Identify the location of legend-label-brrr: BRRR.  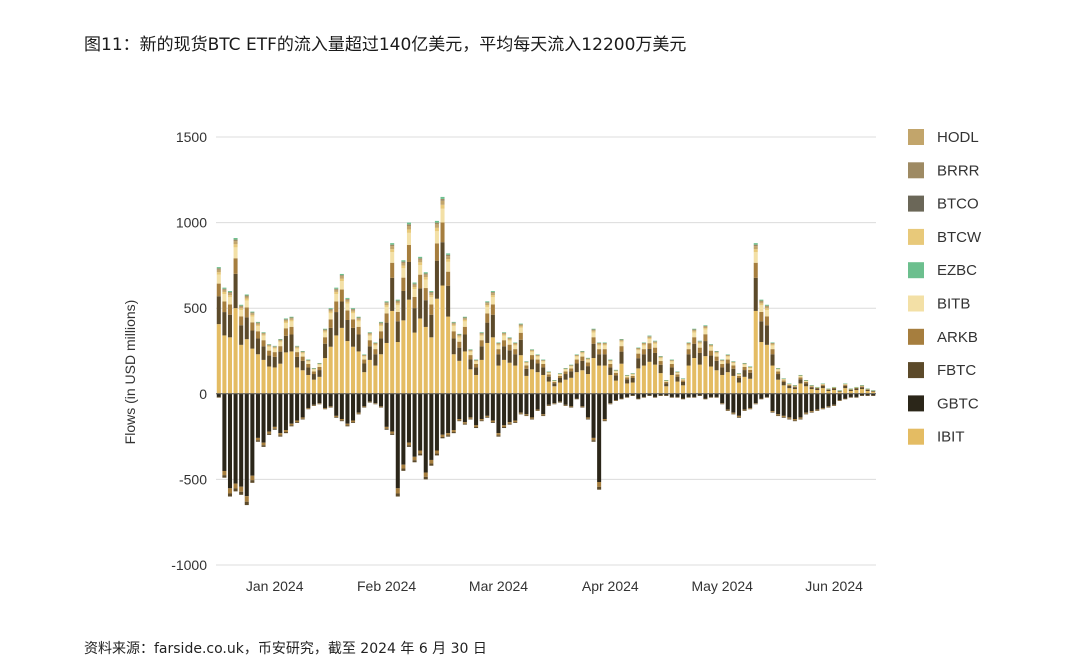
(958, 170).